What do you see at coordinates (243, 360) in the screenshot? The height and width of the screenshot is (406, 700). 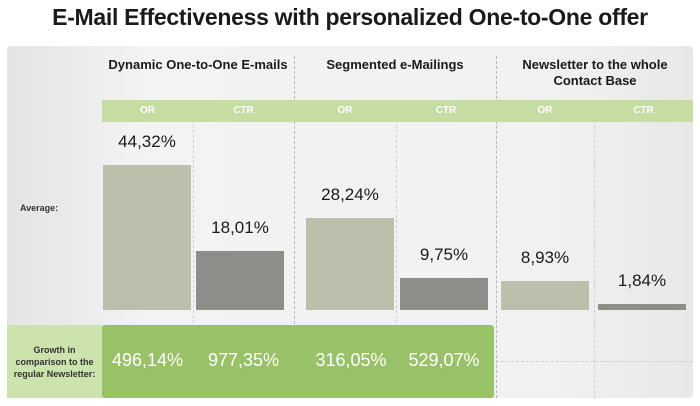 I see `growth-value: 977,35%` at bounding box center [243, 360].